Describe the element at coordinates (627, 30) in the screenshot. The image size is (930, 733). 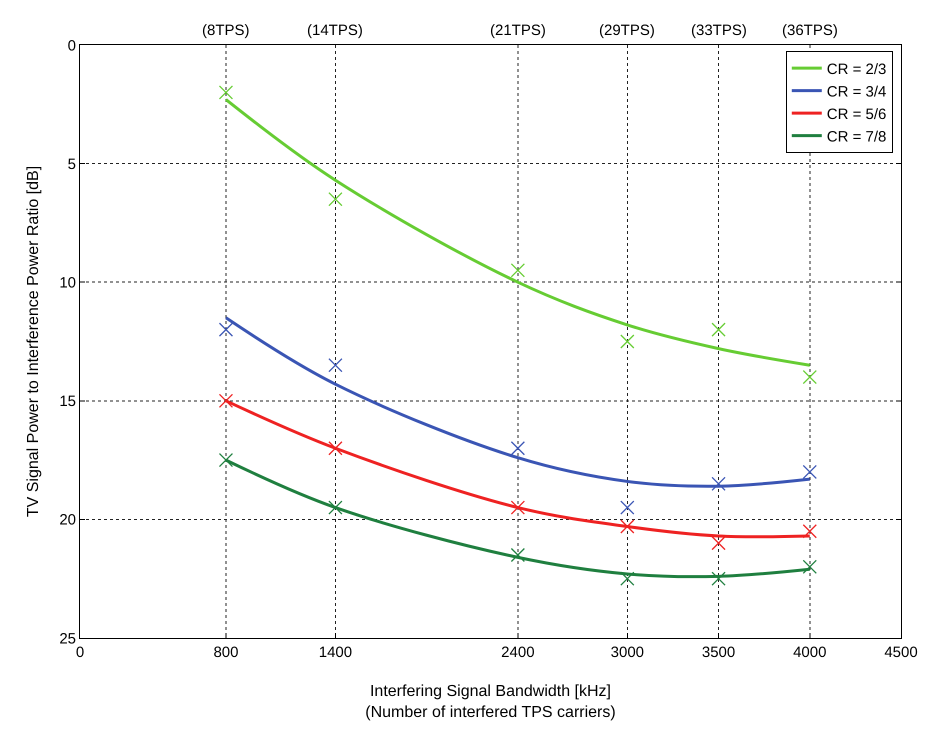
I see `text: (29TPS)` at that location.